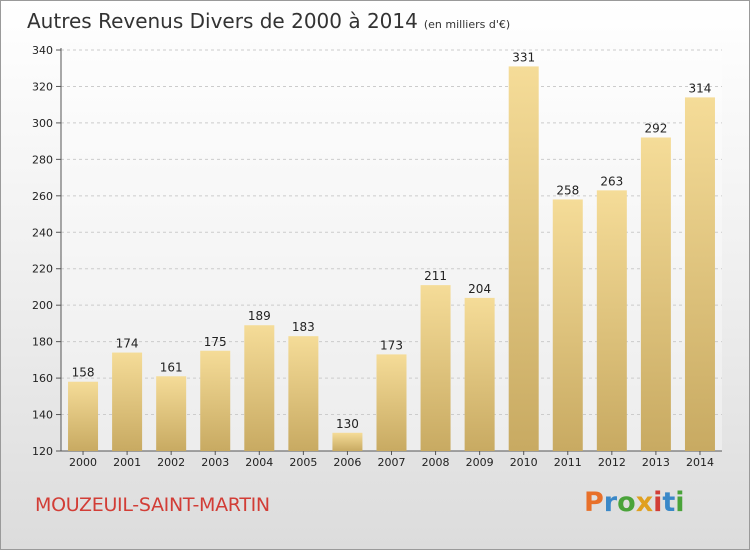 Image resolution: width=750 pixels, height=550 pixels. Describe the element at coordinates (436, 462) in the screenshot. I see `x-tick-label: 2008` at that location.